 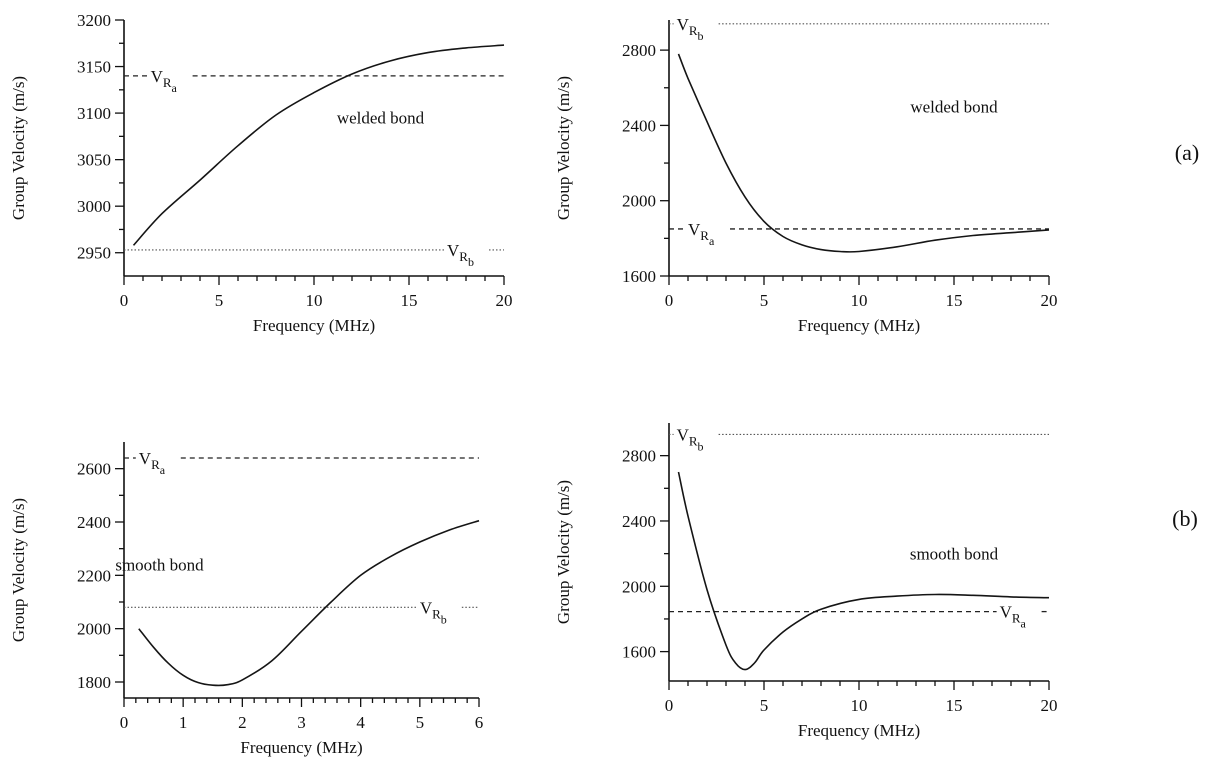 I want to click on x-tick-label: 4, so click(x=360, y=722).